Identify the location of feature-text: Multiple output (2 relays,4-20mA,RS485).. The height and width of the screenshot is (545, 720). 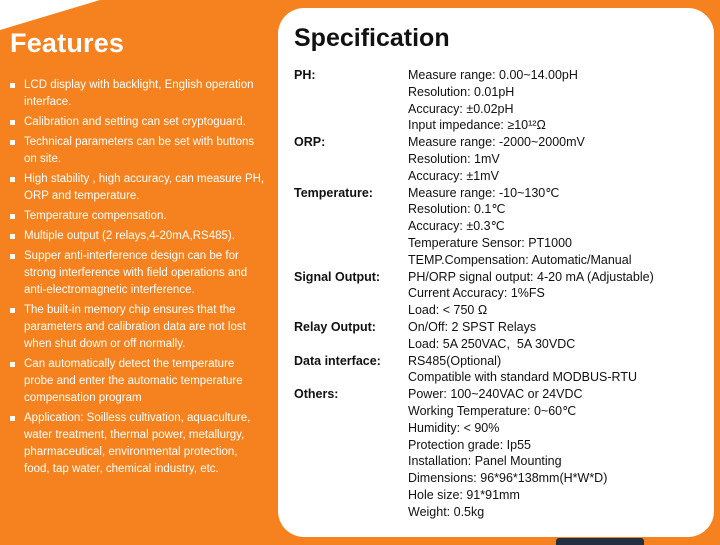
(129, 236).